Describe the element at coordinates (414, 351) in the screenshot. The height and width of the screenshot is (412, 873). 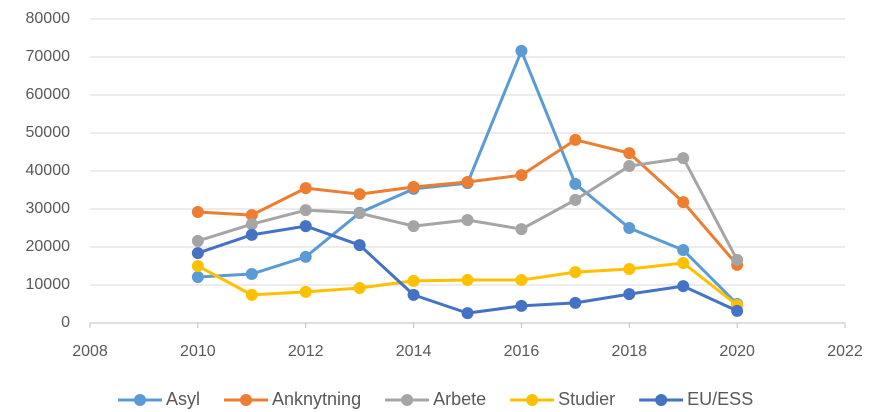
I see `x-tick-label: 2014` at that location.